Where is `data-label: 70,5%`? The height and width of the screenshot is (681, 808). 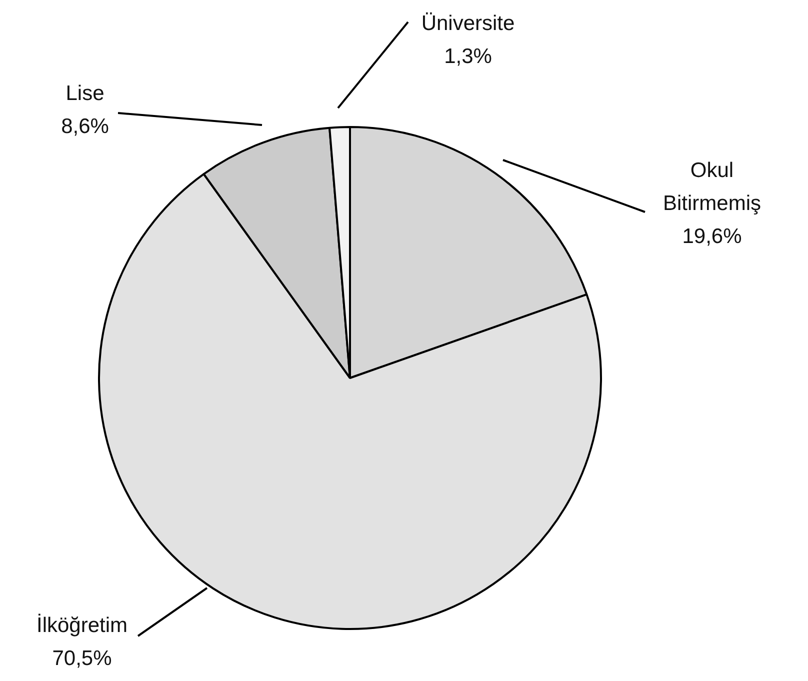
data-label: 70,5% is located at coordinates (82, 658).